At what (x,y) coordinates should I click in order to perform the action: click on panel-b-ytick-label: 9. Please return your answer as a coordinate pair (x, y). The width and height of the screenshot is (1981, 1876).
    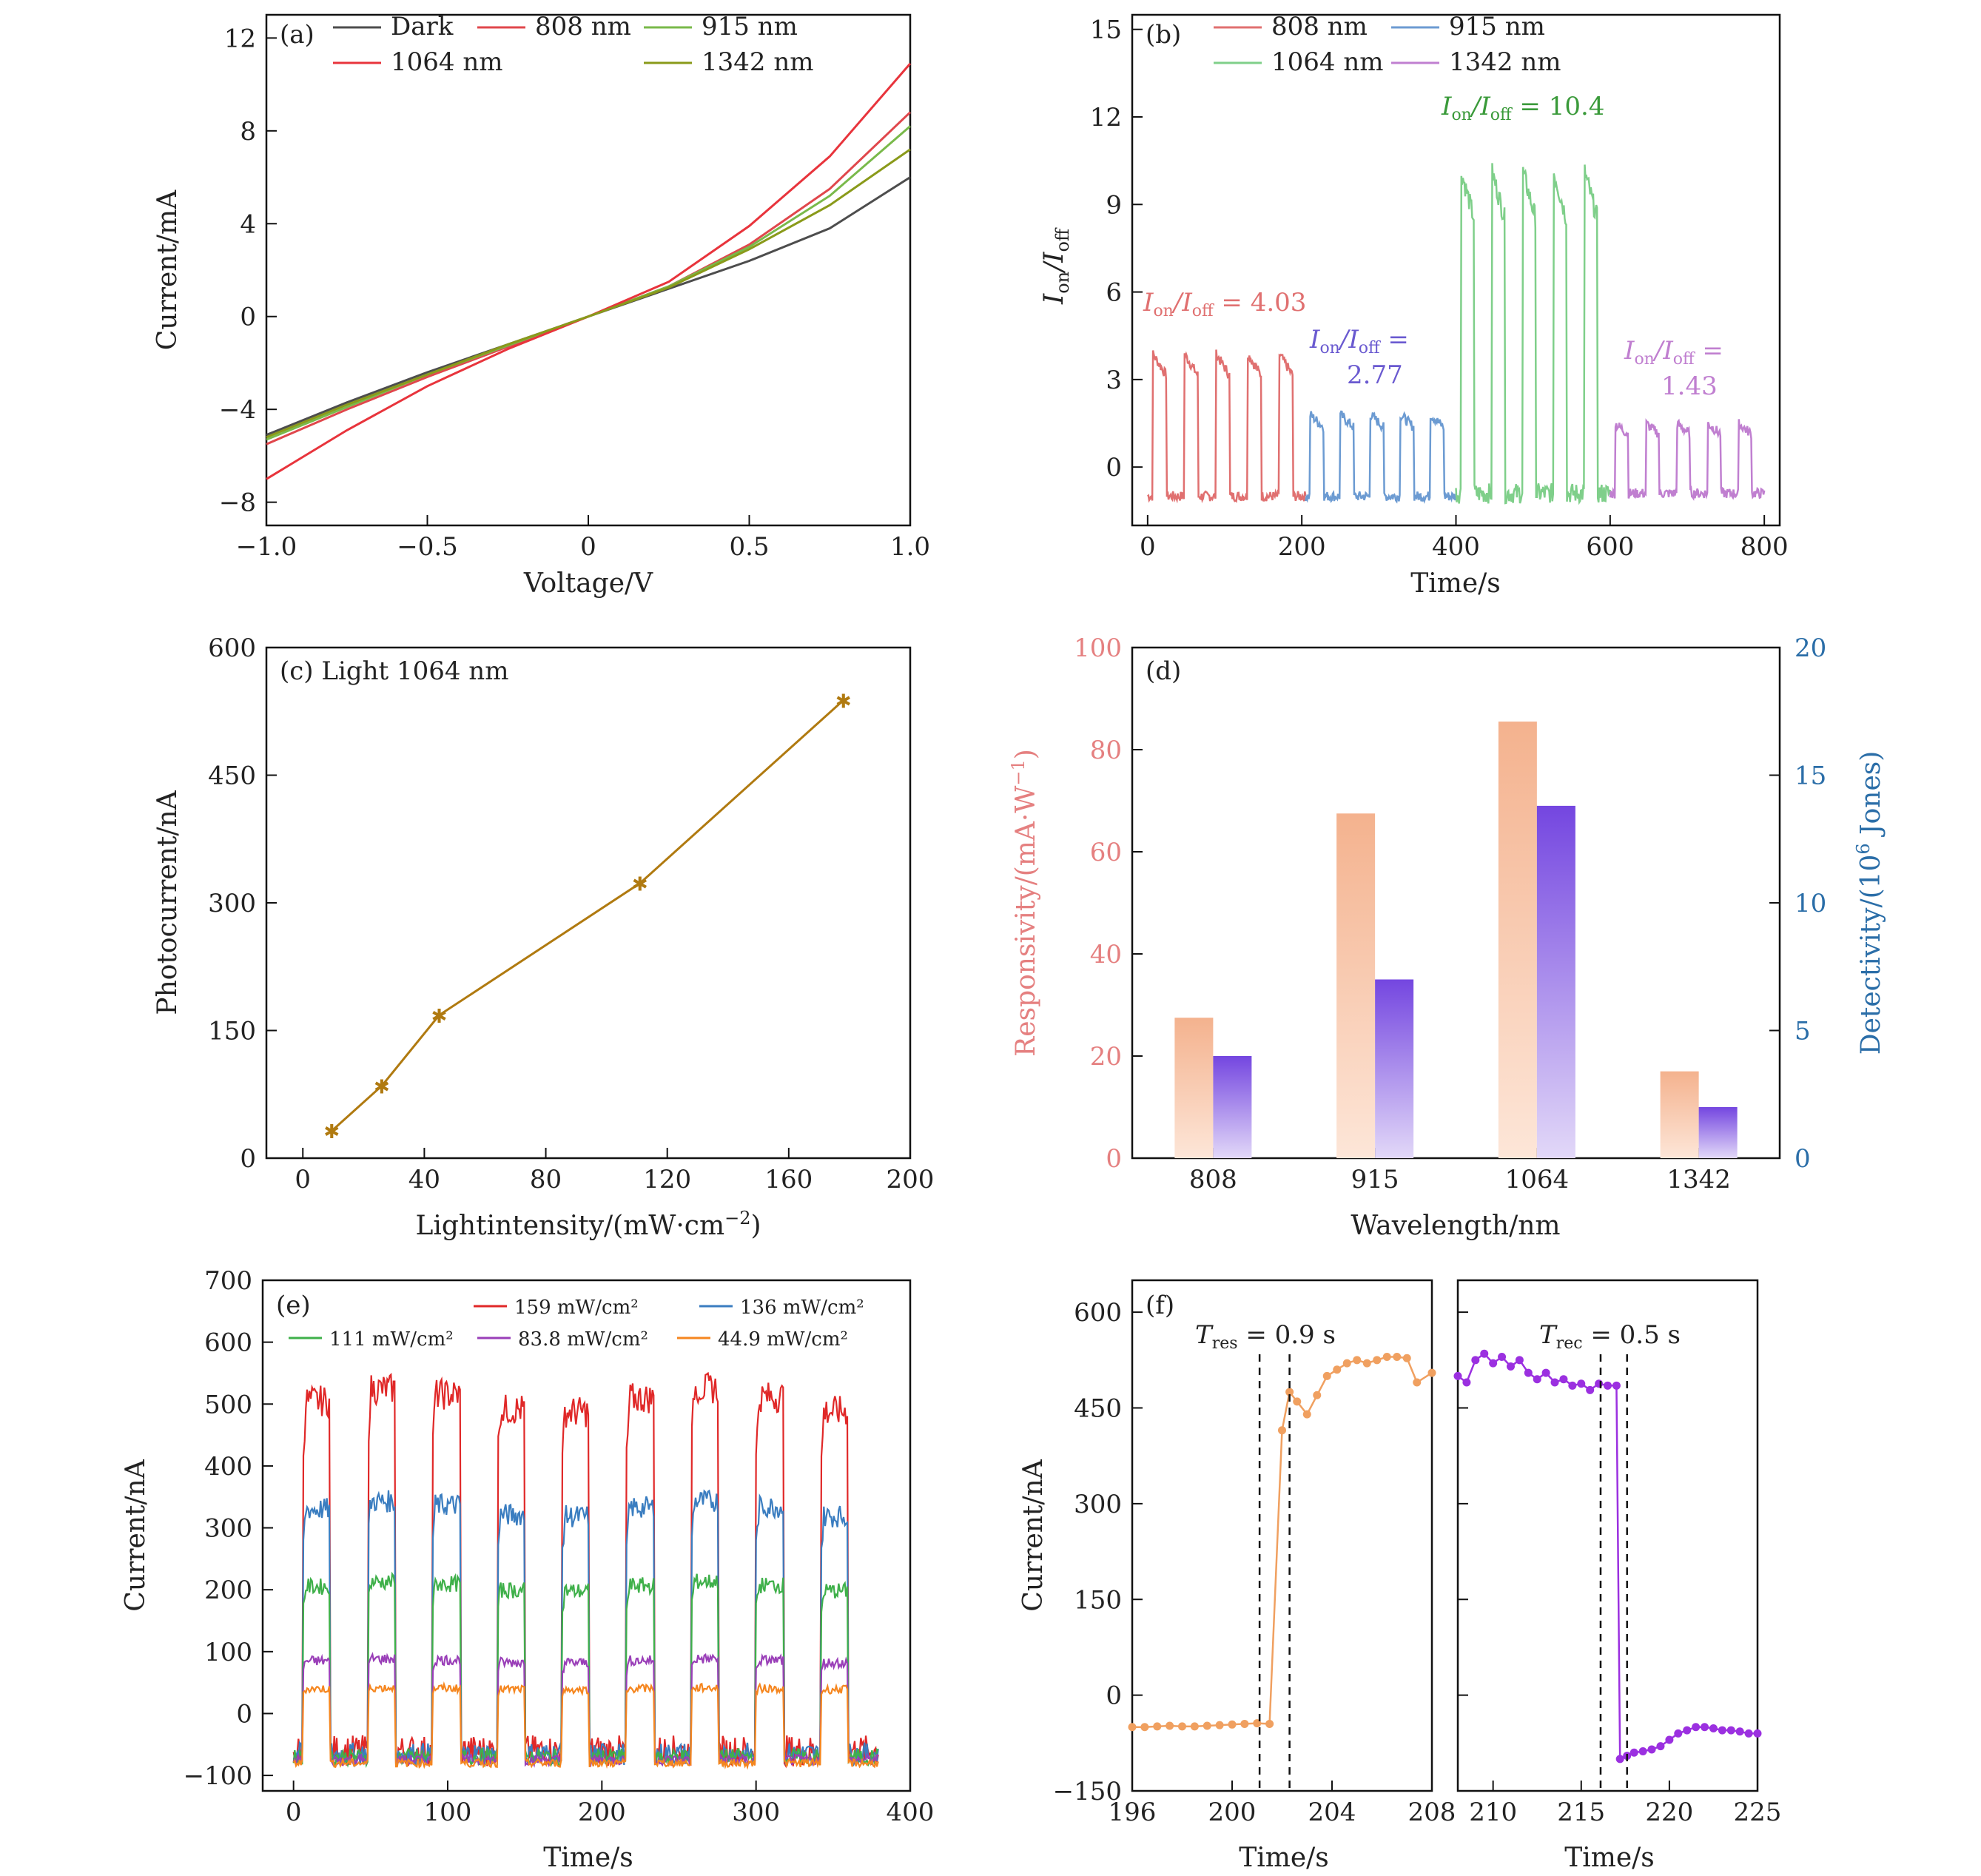
    Looking at the image, I should click on (1114, 205).